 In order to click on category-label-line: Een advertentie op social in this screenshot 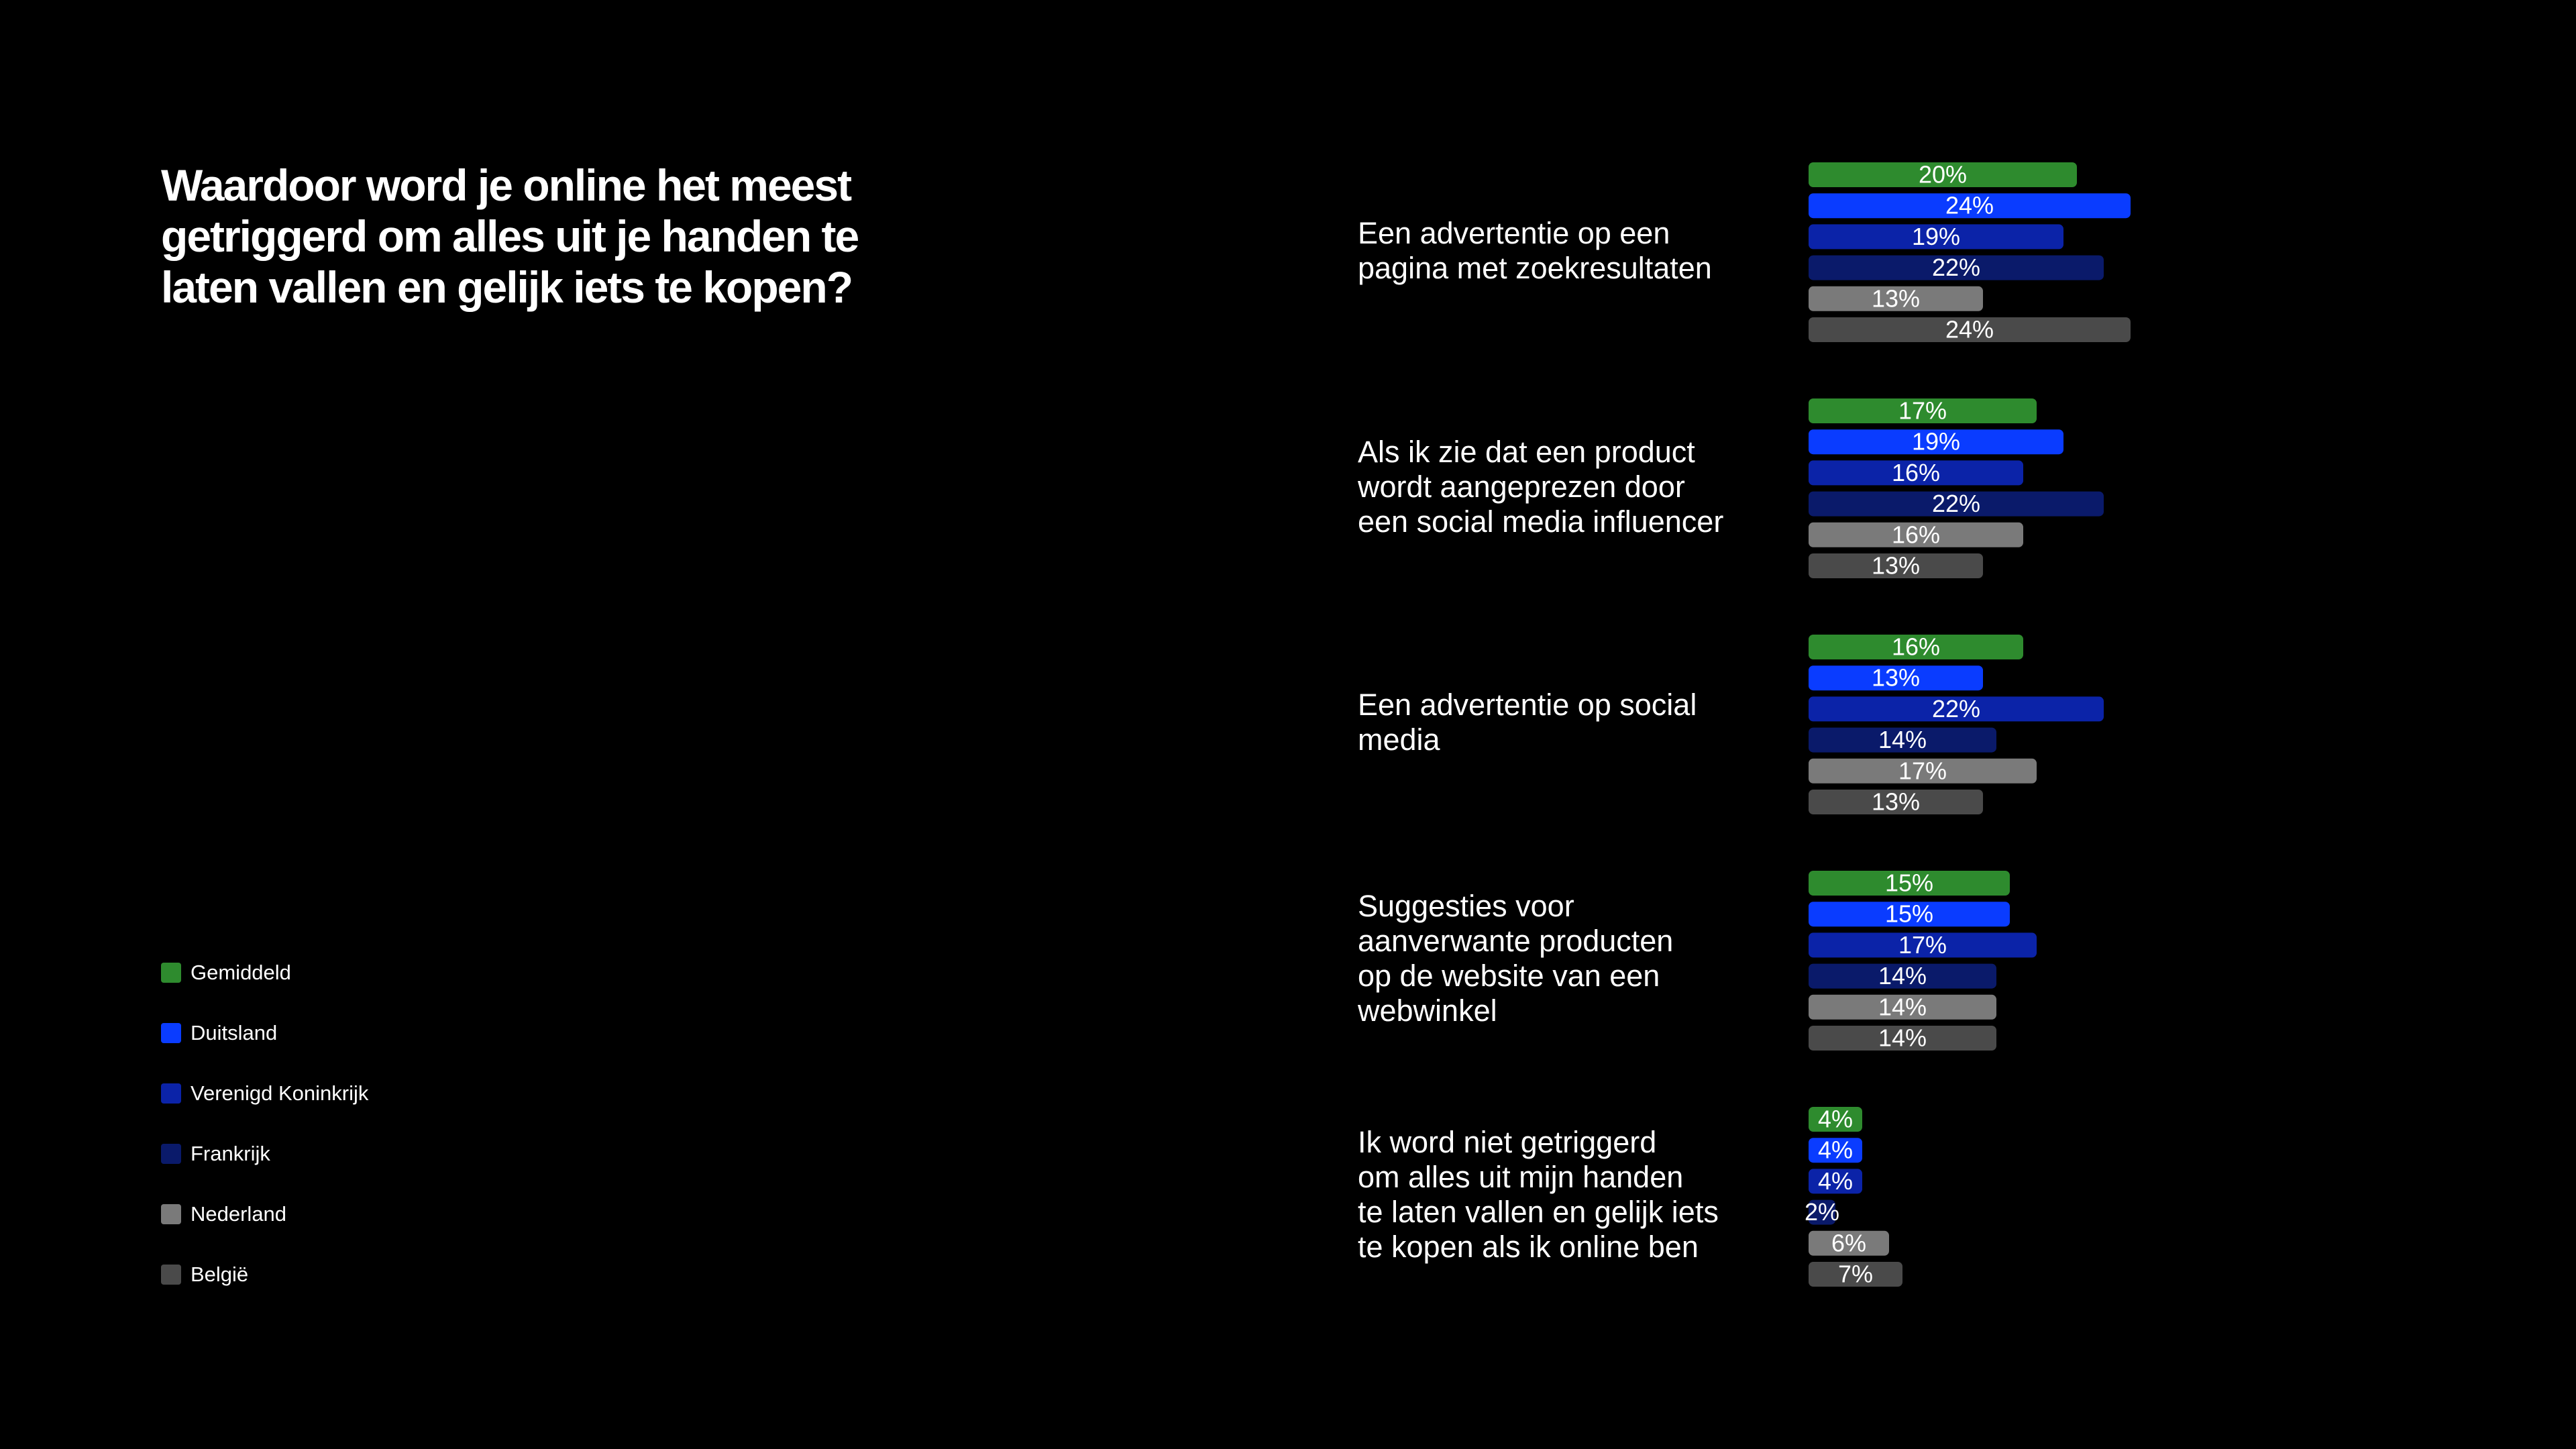, I will do `click(1527, 705)`.